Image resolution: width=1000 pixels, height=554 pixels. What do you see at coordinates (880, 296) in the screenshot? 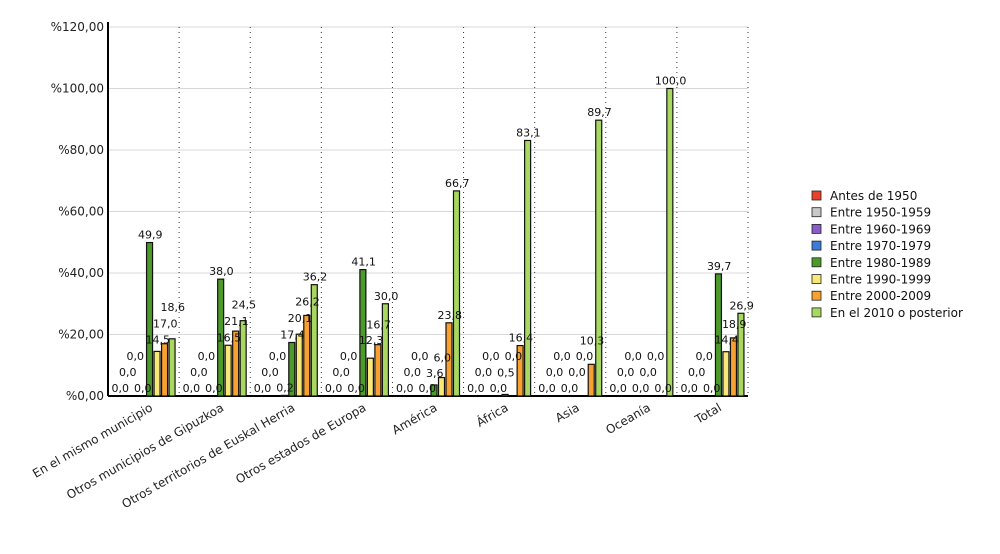
I see `legend-label: Entre 2000-2009` at bounding box center [880, 296].